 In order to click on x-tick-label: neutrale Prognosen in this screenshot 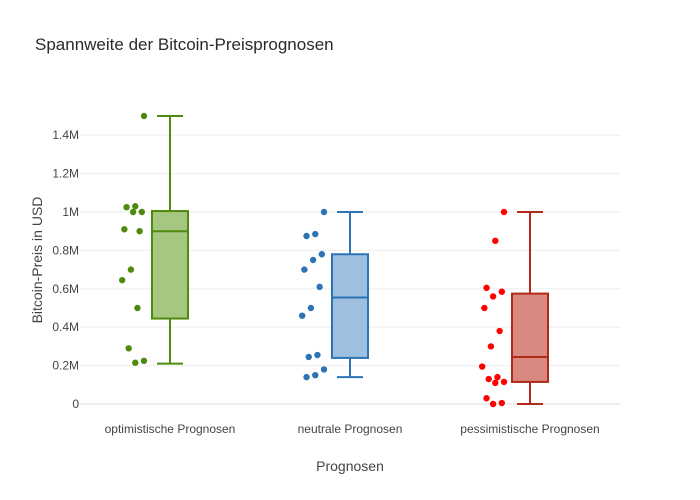, I will do `click(350, 429)`.